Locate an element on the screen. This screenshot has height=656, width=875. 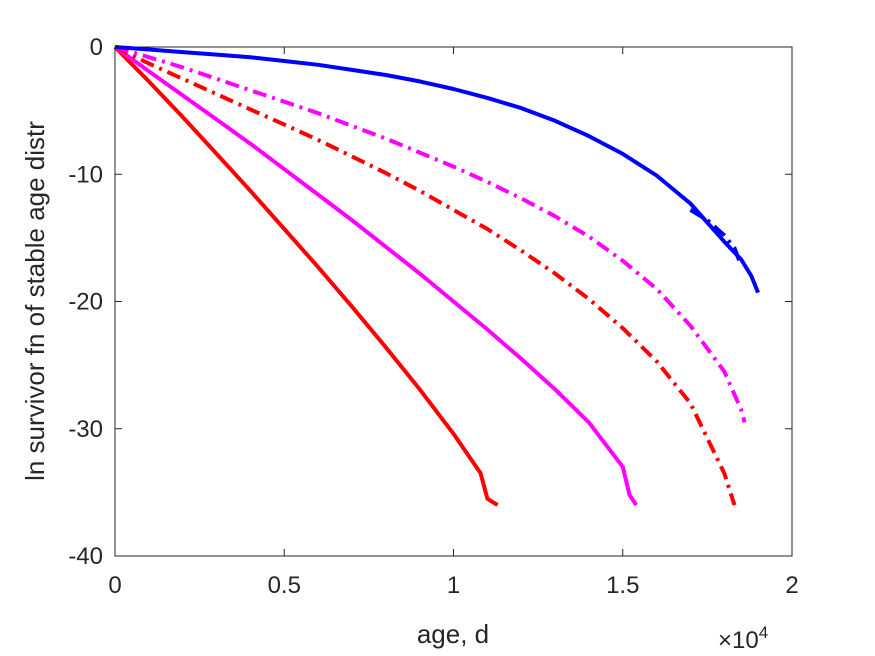
y-tick-label: -10 is located at coordinates (85, 174).